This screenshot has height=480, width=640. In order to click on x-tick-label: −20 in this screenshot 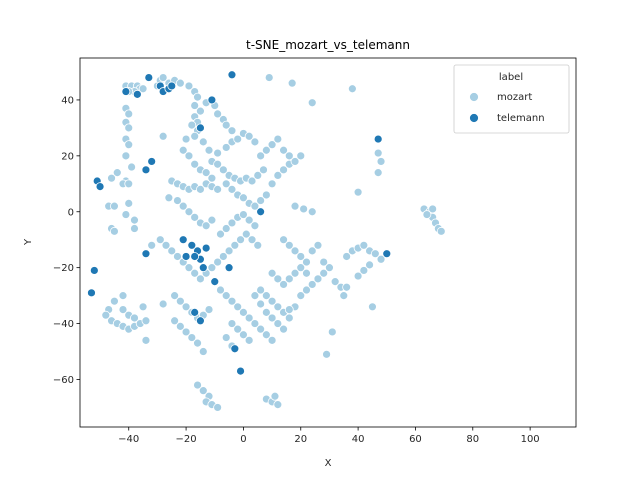, I will do `click(186, 439)`.